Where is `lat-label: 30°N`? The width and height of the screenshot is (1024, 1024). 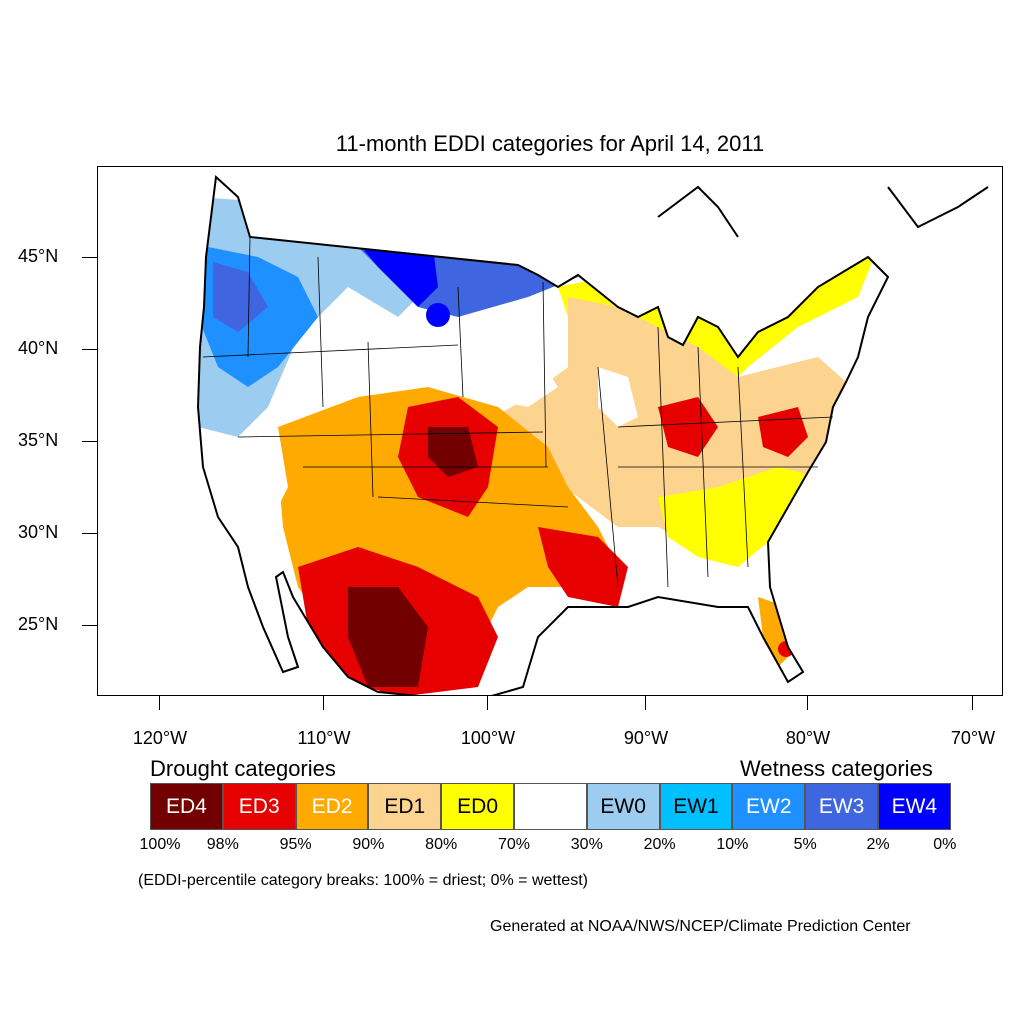 lat-label: 30°N is located at coordinates (38, 532).